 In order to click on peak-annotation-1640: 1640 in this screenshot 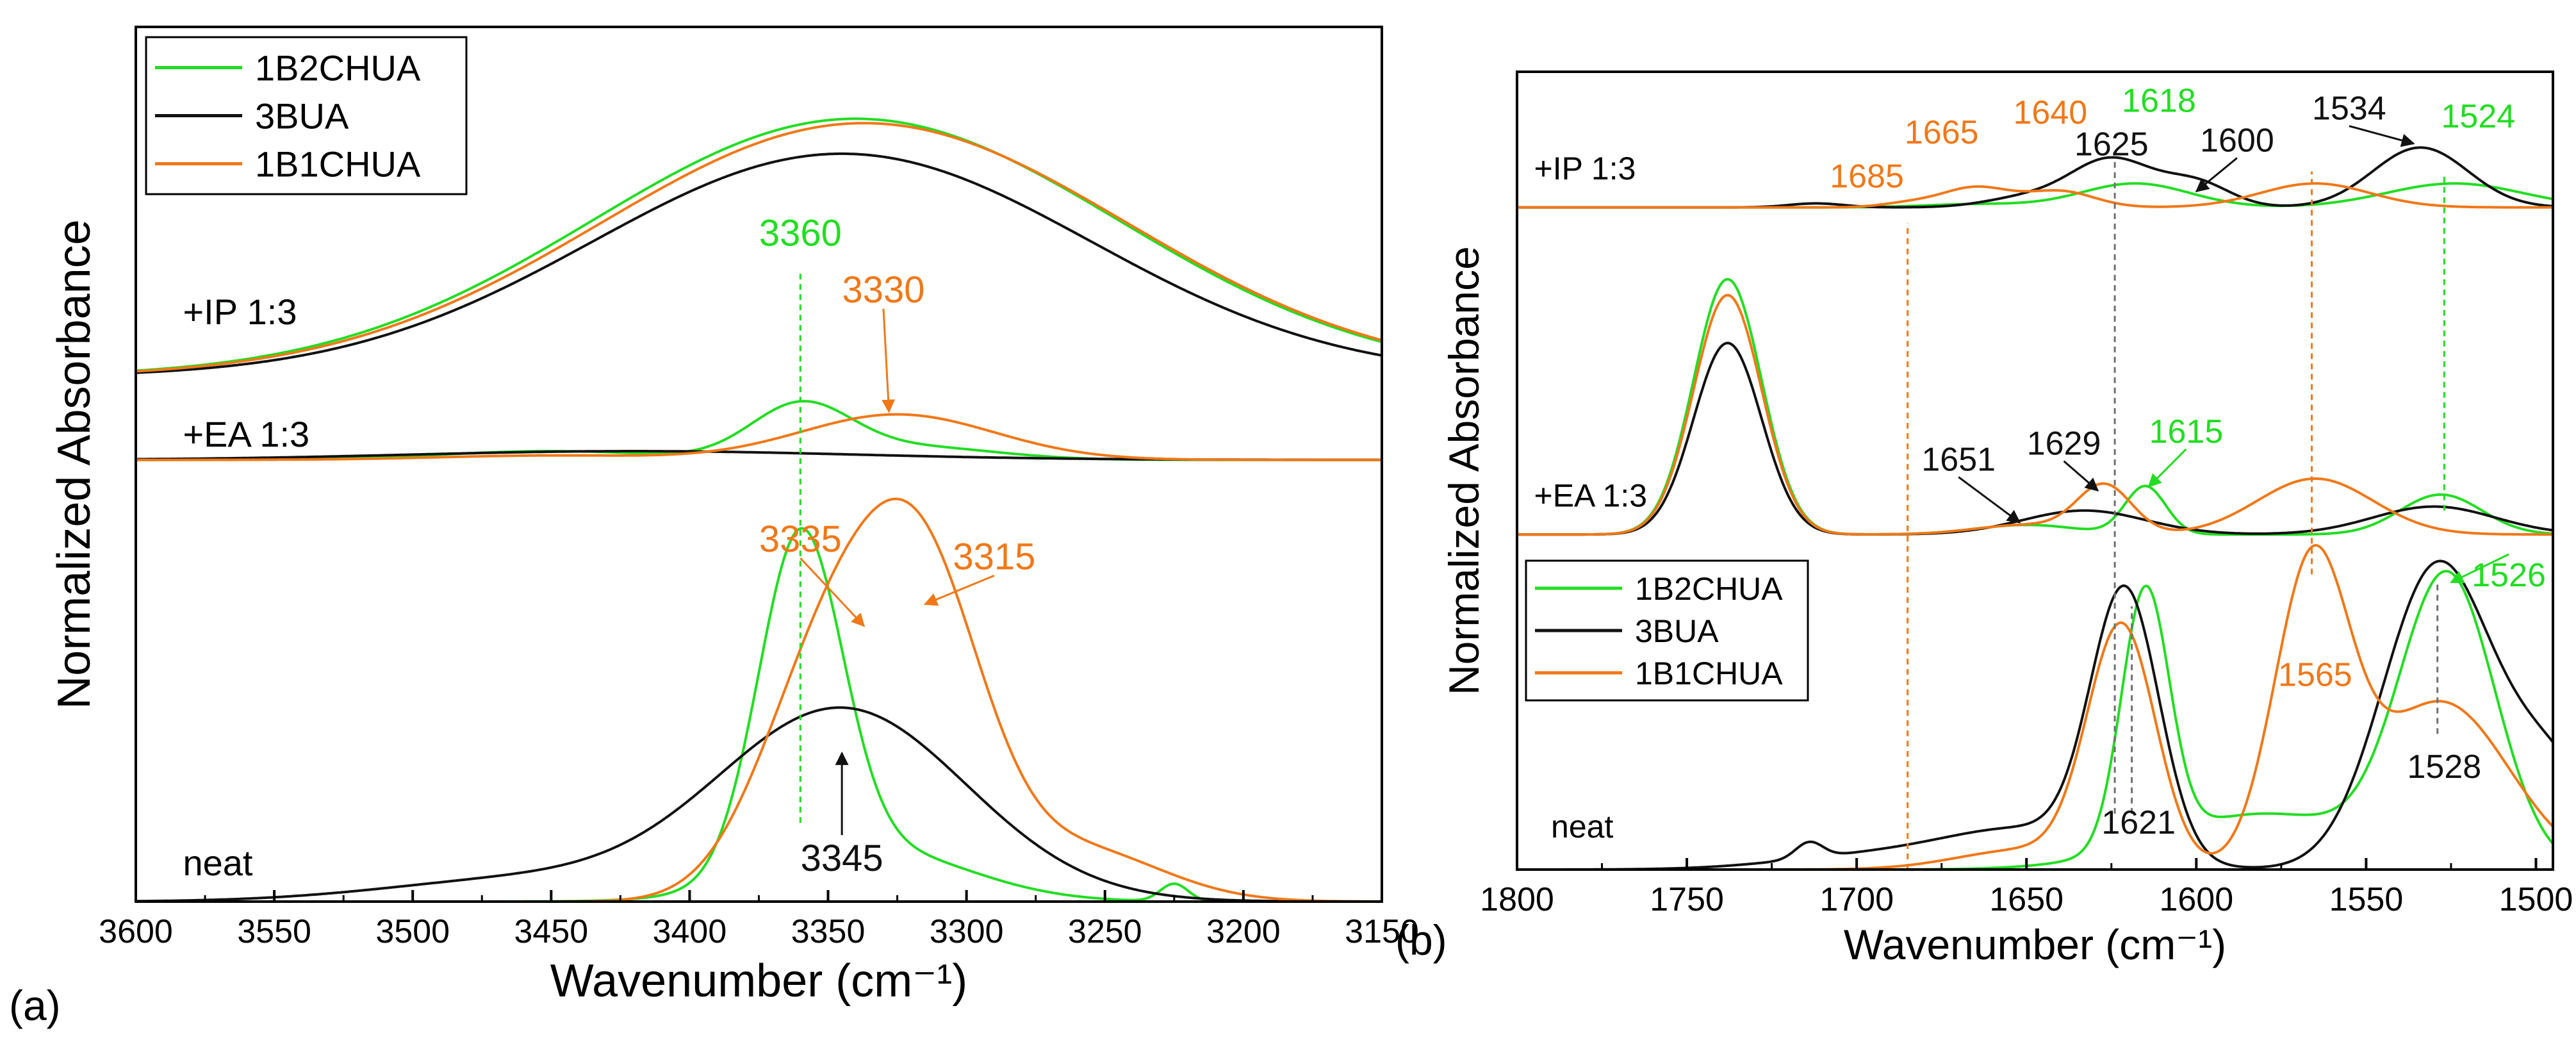, I will do `click(2051, 112)`.